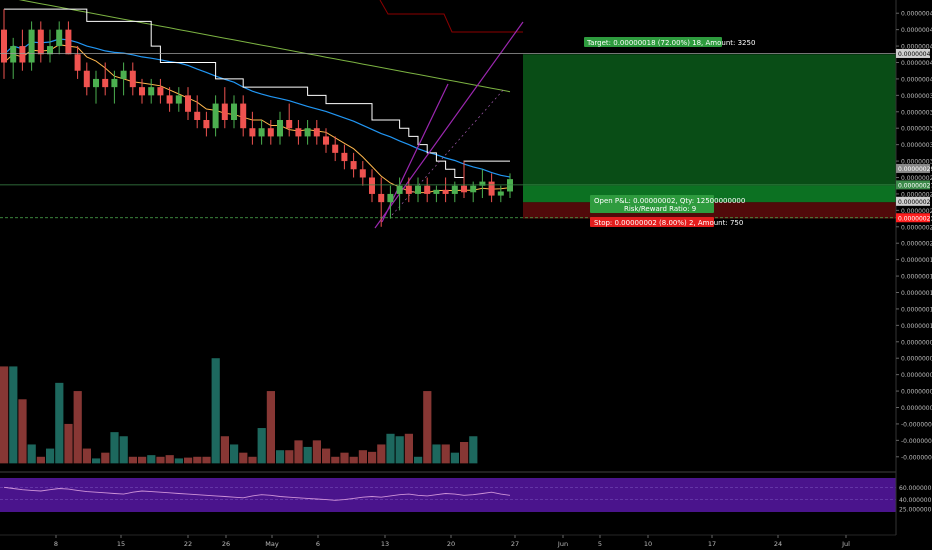 The height and width of the screenshot is (550, 932). I want to click on time-tick-label: 22, so click(188, 544).